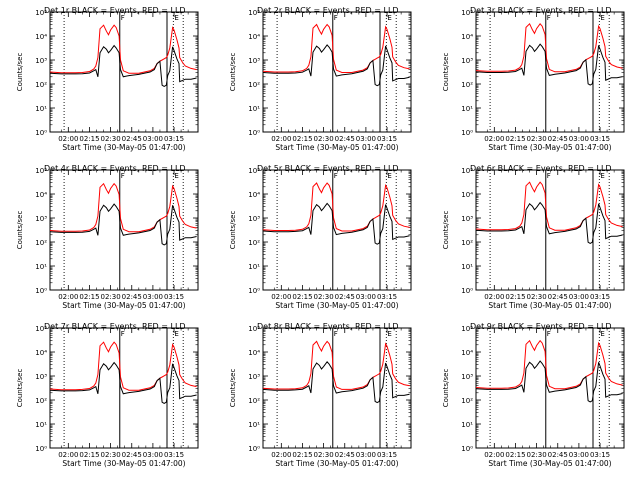 Image resolution: width=640 pixels, height=480 pixels. What do you see at coordinates (541, 10) in the screenshot?
I see `panel-title: Det 3r BLACK = Events, RED = LLD` at bounding box center [541, 10].